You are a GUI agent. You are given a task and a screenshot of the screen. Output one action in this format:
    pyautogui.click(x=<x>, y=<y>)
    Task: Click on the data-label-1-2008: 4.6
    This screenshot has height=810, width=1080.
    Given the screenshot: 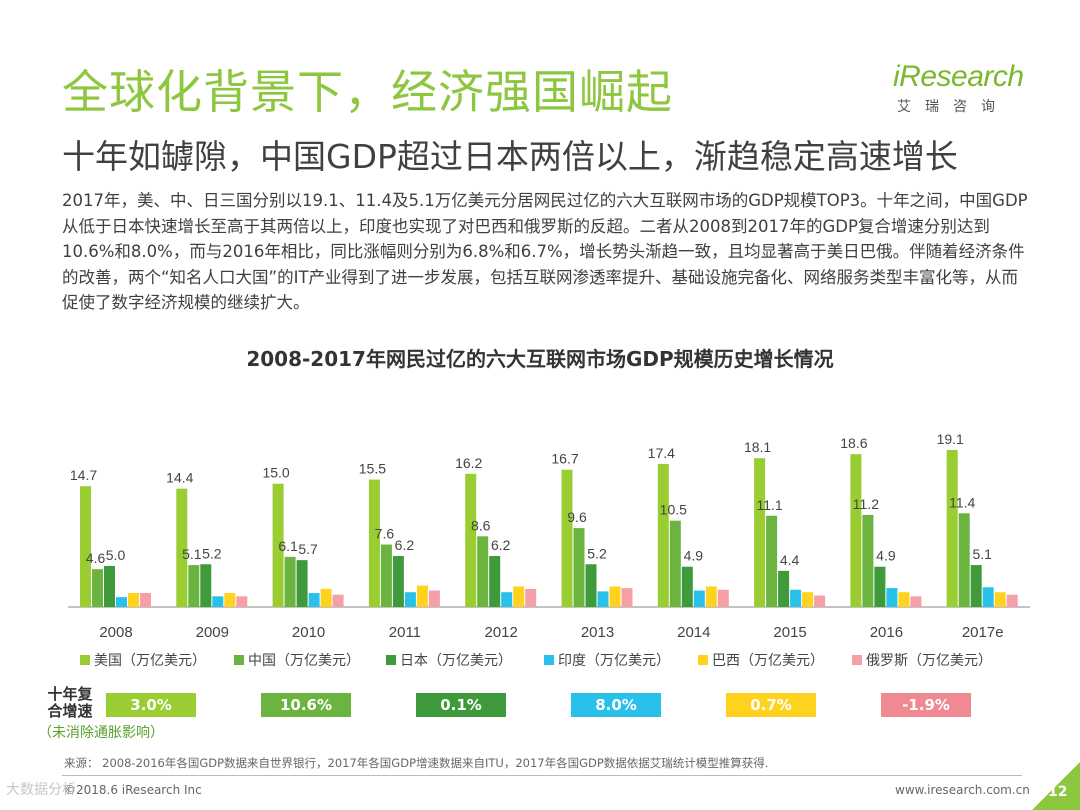 What is the action you would take?
    pyautogui.click(x=96, y=558)
    